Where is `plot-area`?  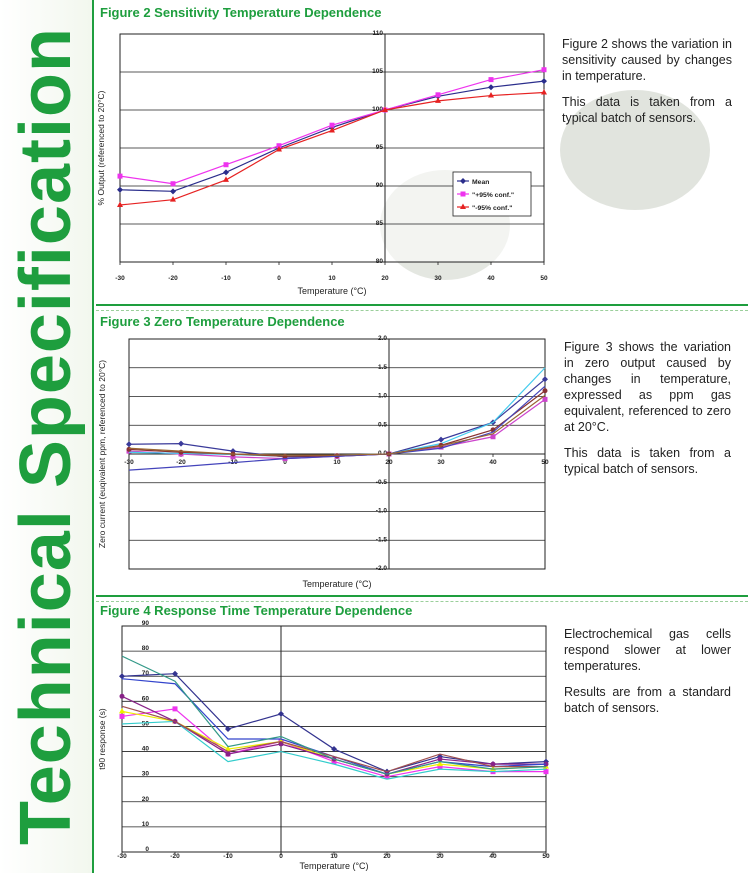 plot-area is located at coordinates (334, 739).